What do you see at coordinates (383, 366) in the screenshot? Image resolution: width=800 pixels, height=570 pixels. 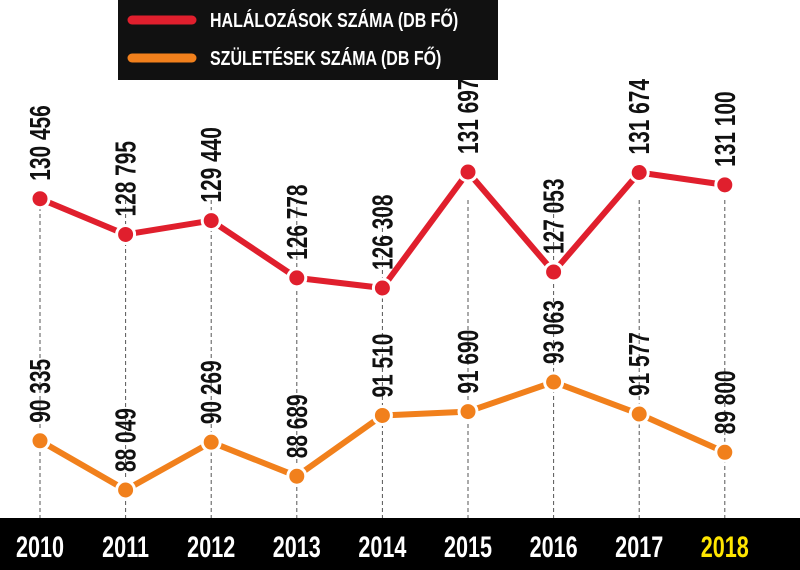 I see `data-label: 91 510` at bounding box center [383, 366].